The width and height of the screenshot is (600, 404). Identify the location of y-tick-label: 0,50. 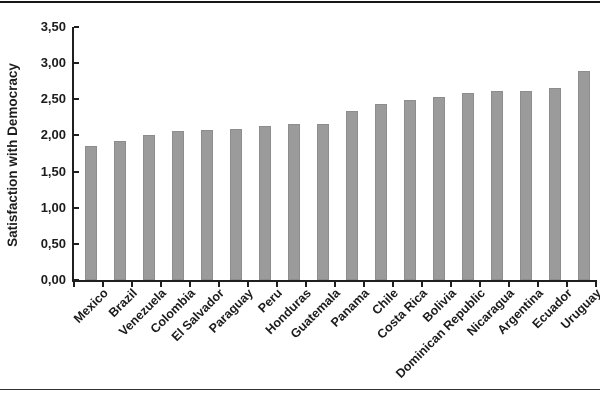
(53, 243).